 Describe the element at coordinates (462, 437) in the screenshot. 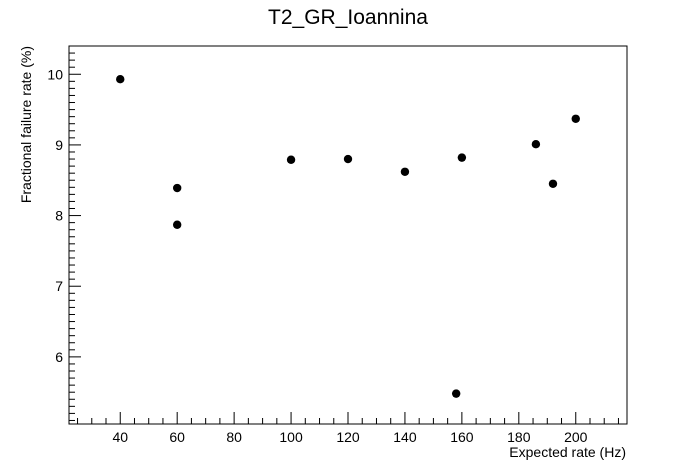

I see `x-tick-label: 160` at that location.